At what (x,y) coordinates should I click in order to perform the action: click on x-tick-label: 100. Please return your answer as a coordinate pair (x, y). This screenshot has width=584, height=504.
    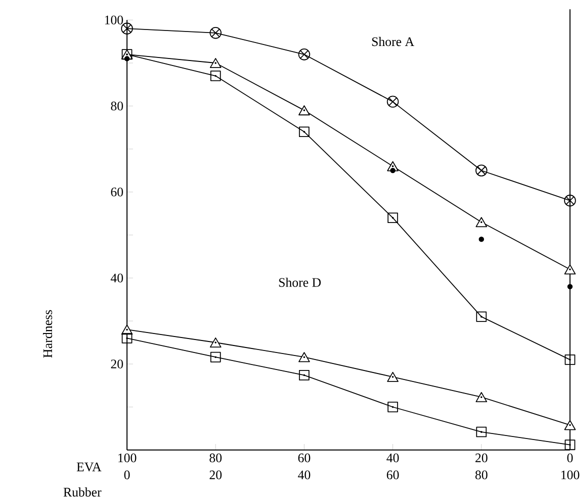
    Looking at the image, I should click on (127, 458).